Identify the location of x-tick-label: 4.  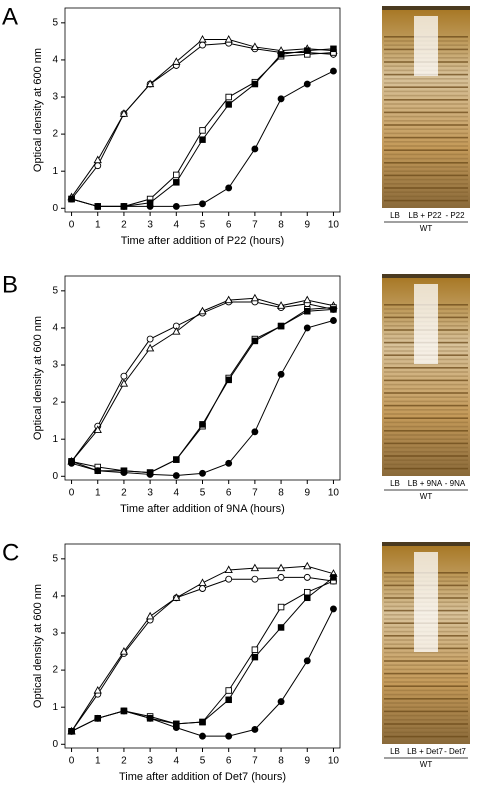
(177, 225).